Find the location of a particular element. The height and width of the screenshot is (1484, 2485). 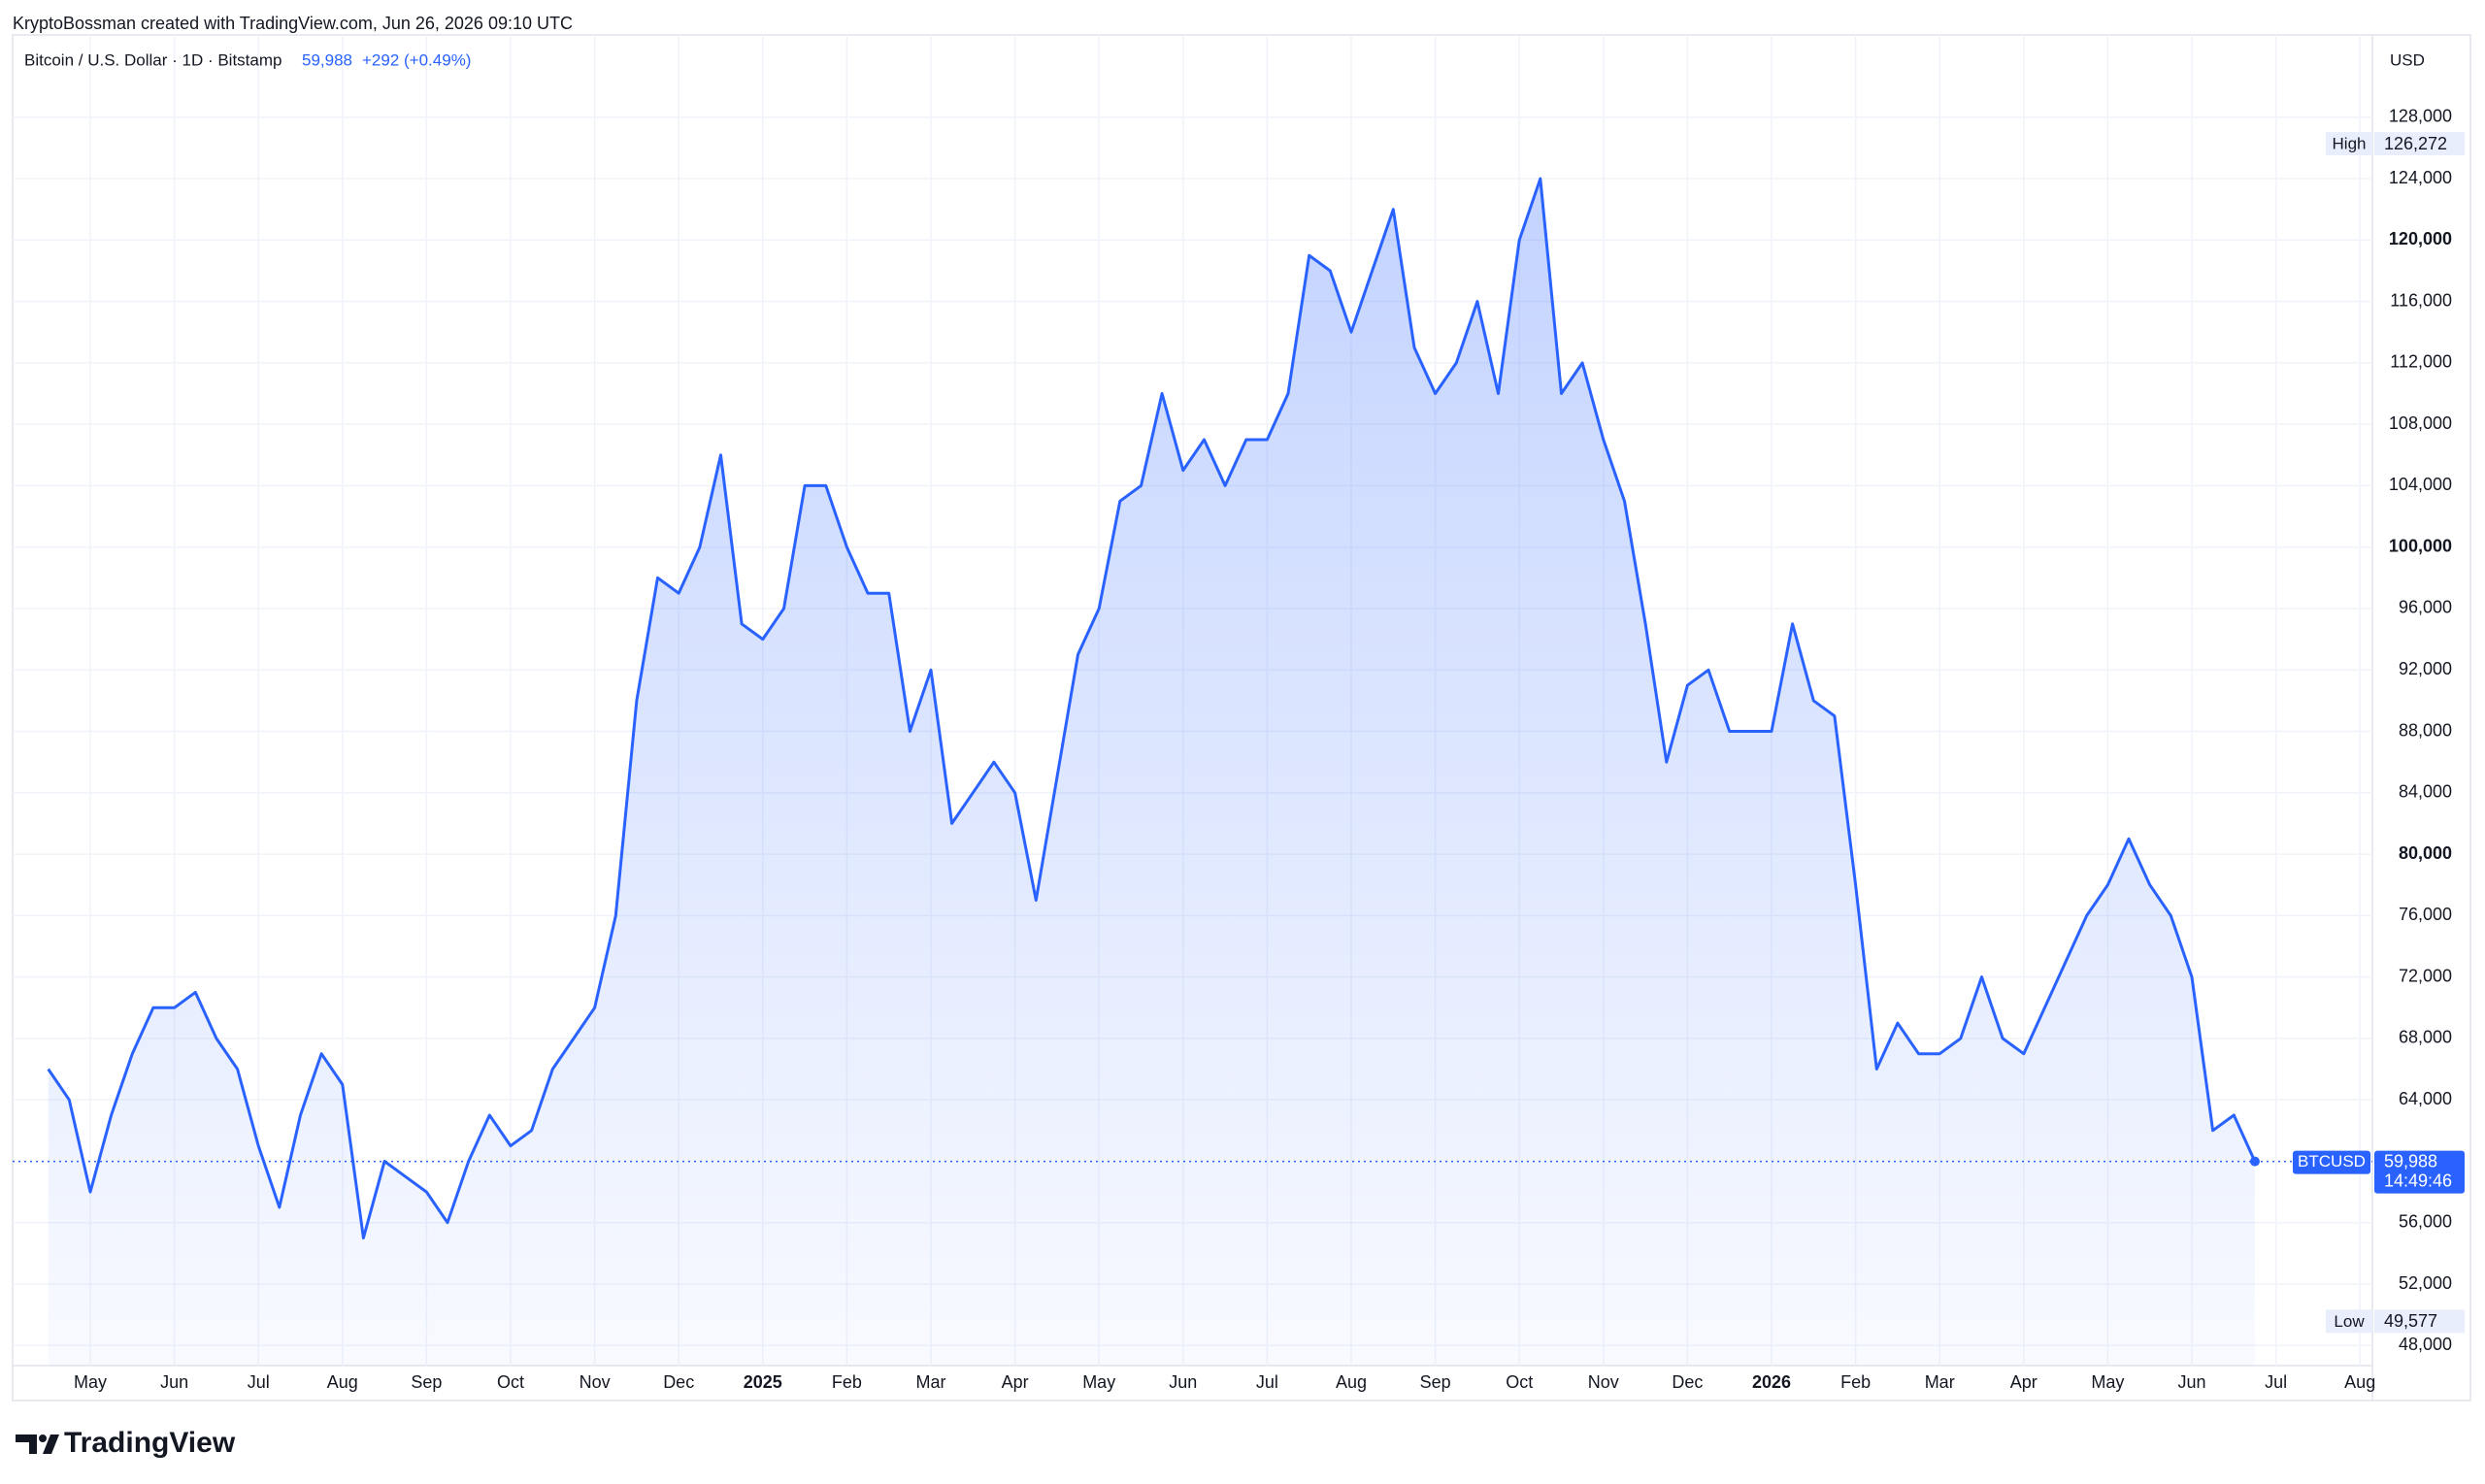

y-tick-label: 84,000 is located at coordinates (2426, 792).